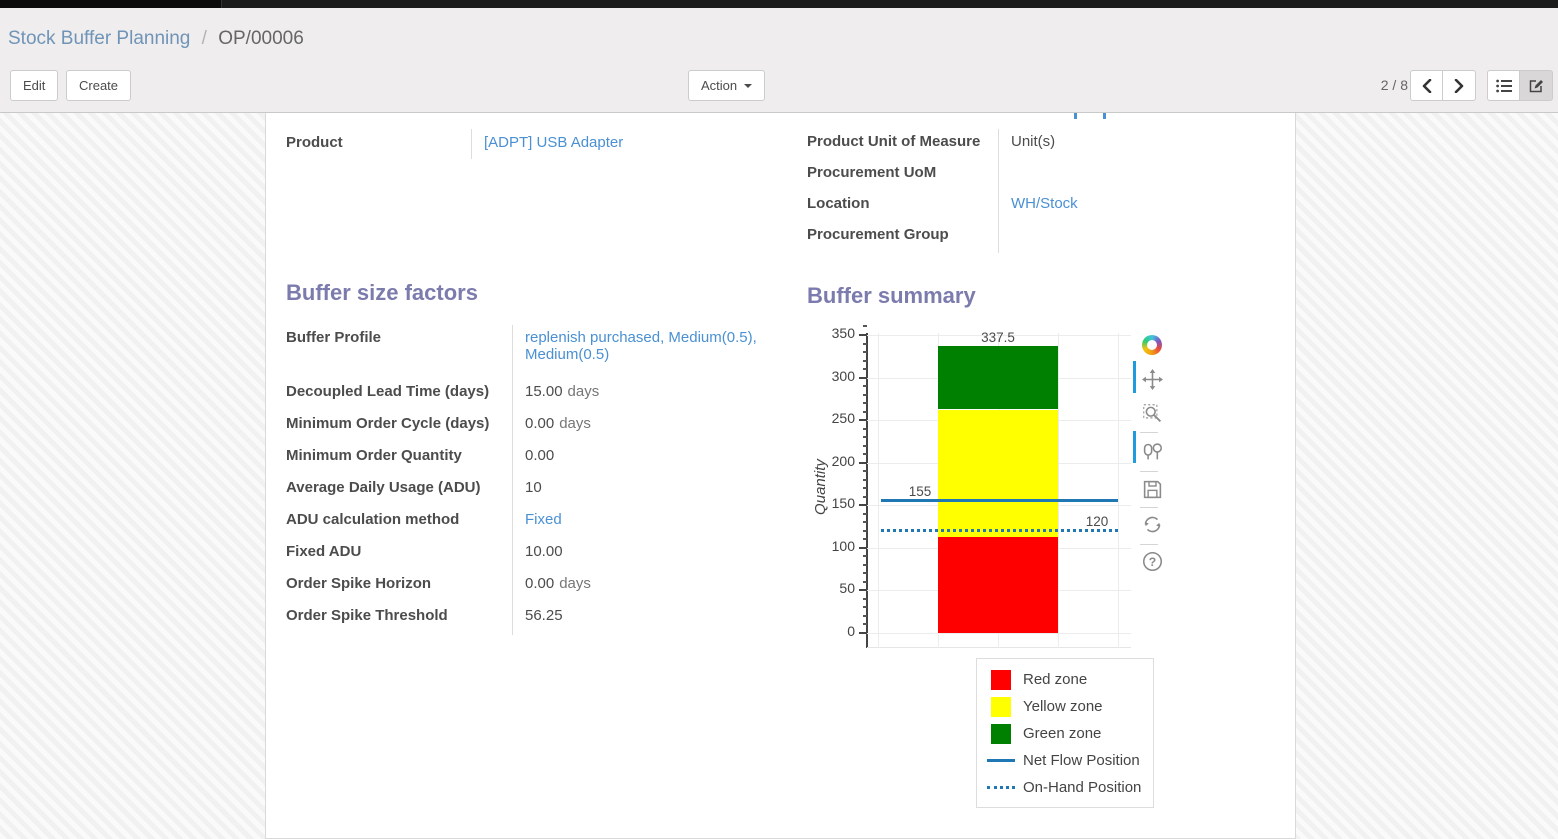 The height and width of the screenshot is (839, 1558). I want to click on adu-method-label: ADU calculation method, so click(373, 519).